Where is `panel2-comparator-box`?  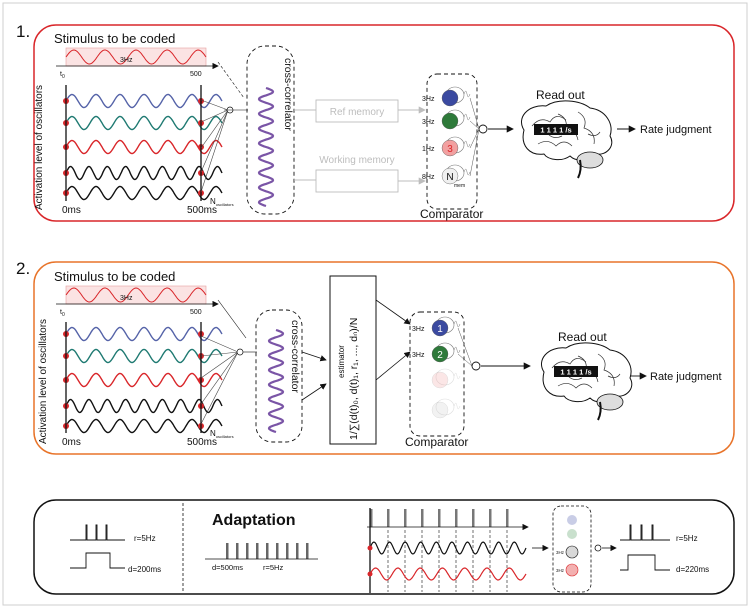 panel2-comparator-box is located at coordinates (437, 374).